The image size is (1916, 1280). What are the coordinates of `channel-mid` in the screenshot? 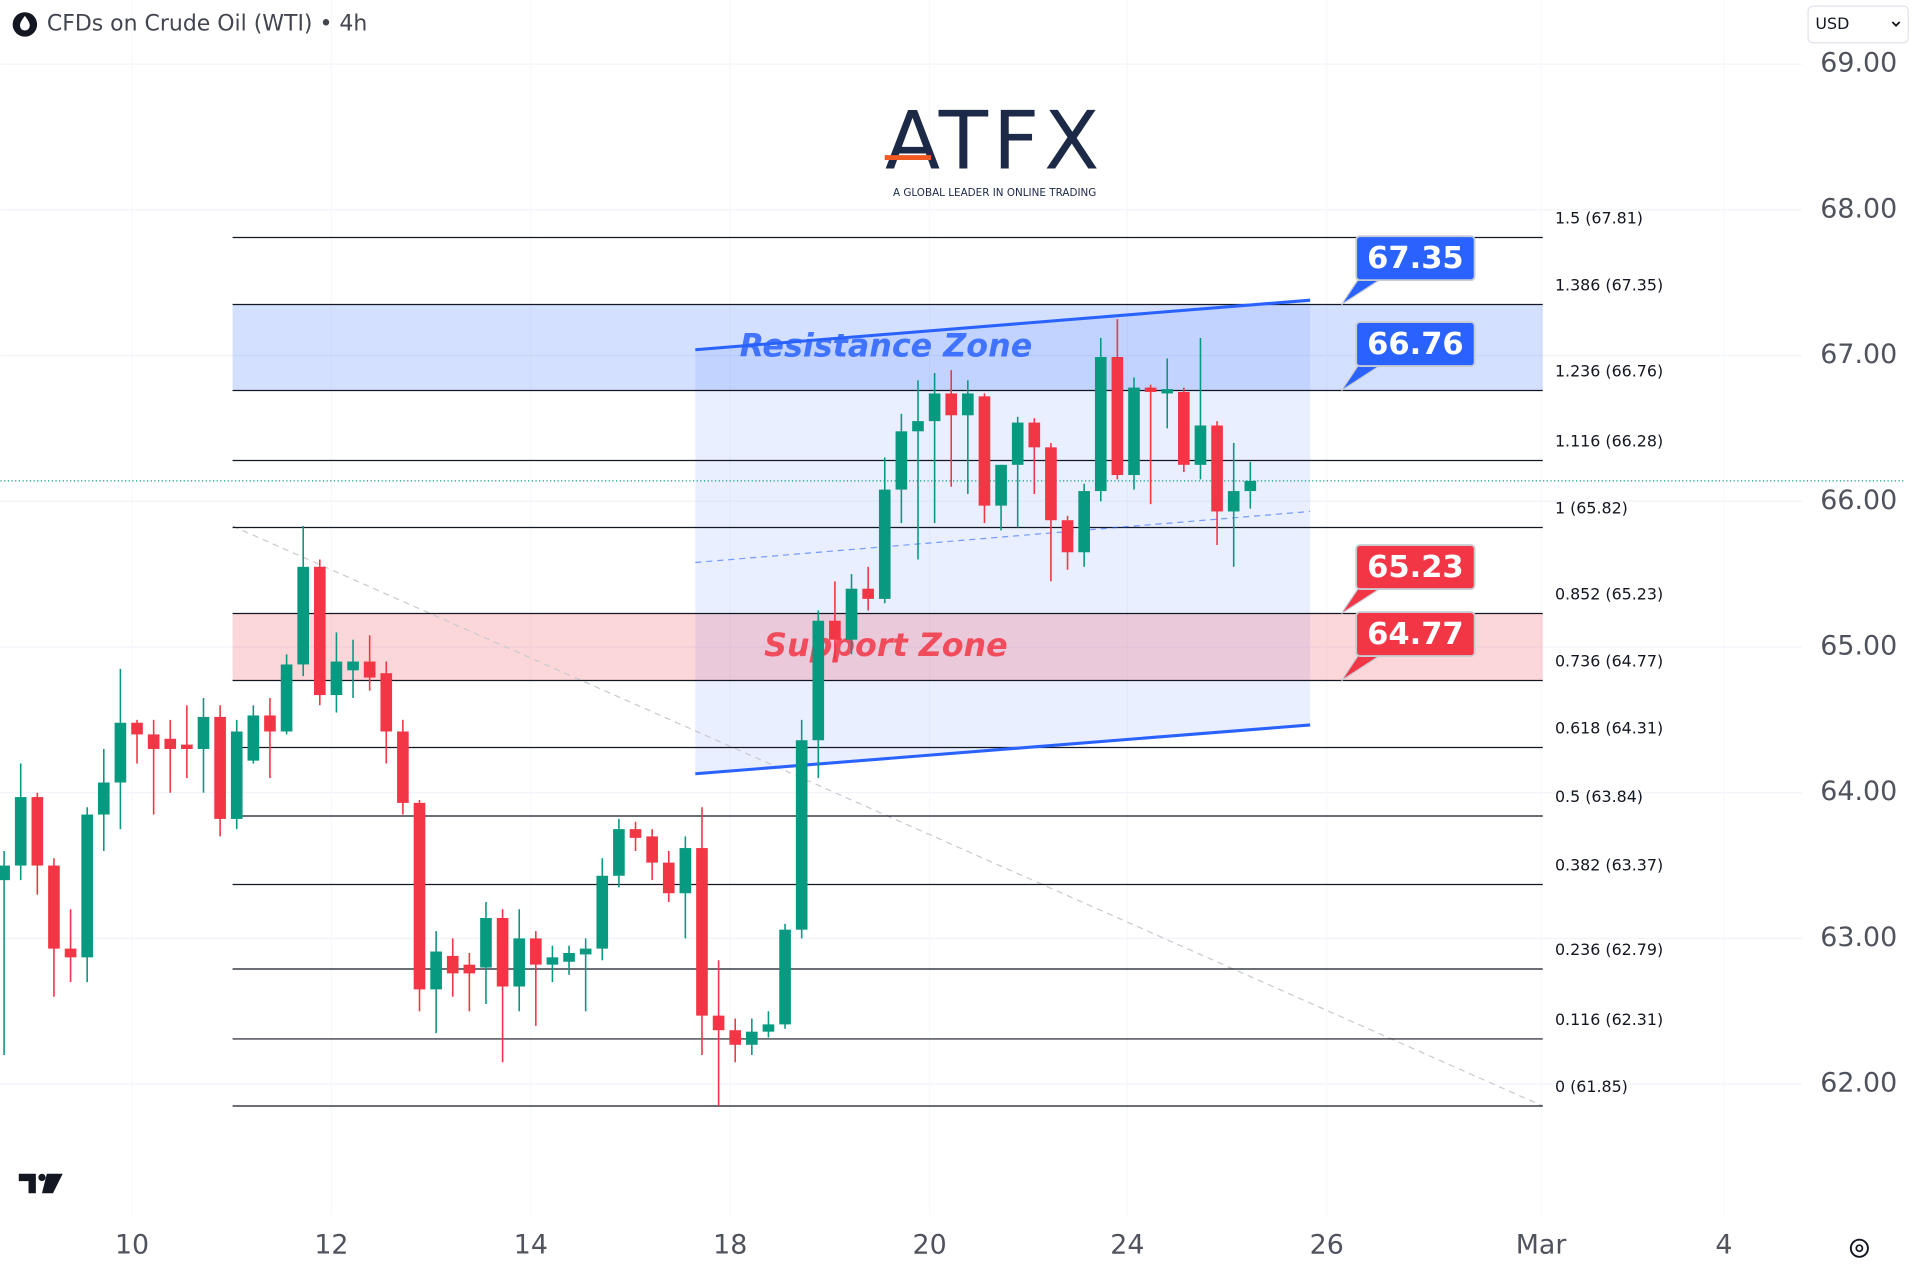 It's located at (1003, 537).